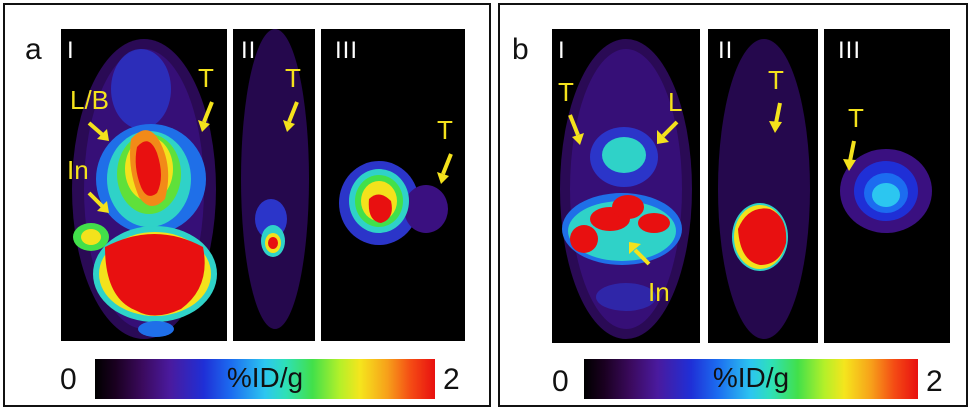  Describe the element at coordinates (675, 102) in the screenshot. I see `annotation-label: L` at that location.